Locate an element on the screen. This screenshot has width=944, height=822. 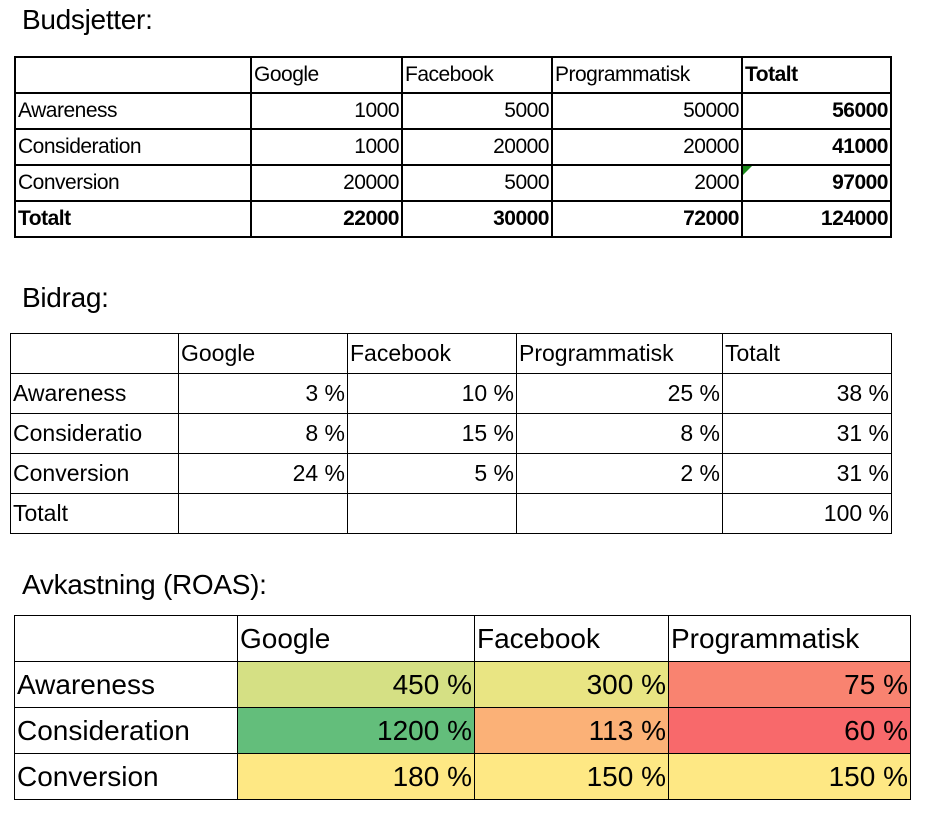
table-row: Conversion 180 % 150 % 150 % is located at coordinates (462, 776).